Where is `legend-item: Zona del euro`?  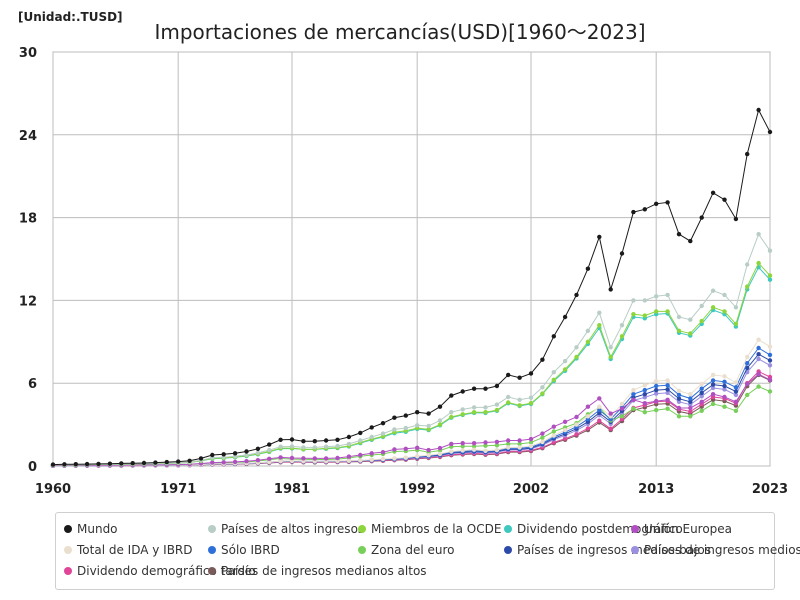
legend-item: Zona del euro is located at coordinates (406, 550).